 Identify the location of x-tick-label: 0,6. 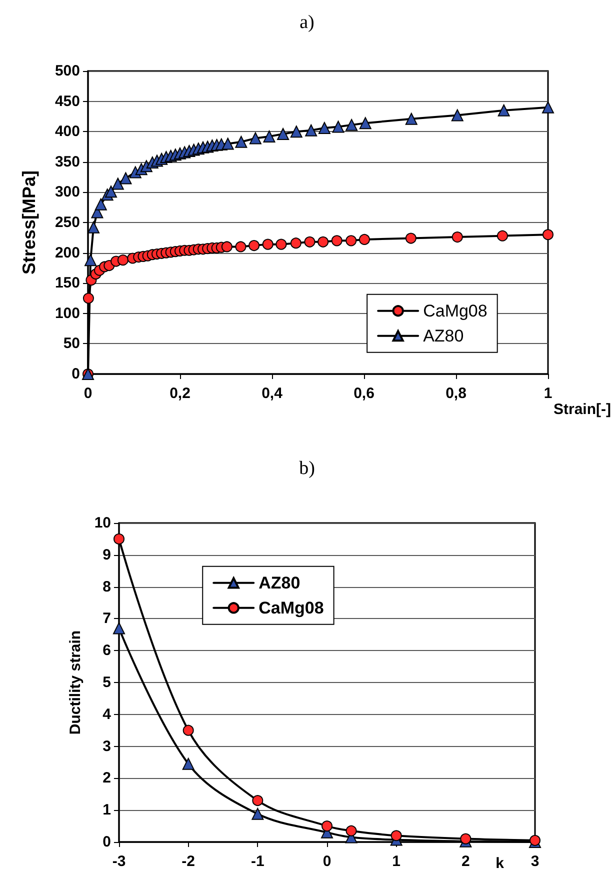
(364, 393).